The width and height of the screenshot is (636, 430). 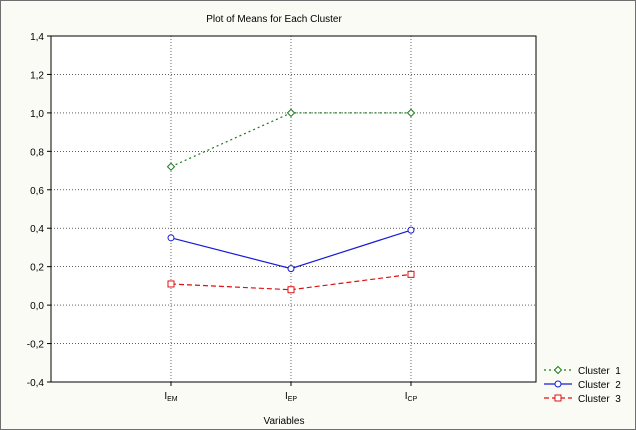 What do you see at coordinates (284, 421) in the screenshot?
I see `x-axis-label: Variables` at bounding box center [284, 421].